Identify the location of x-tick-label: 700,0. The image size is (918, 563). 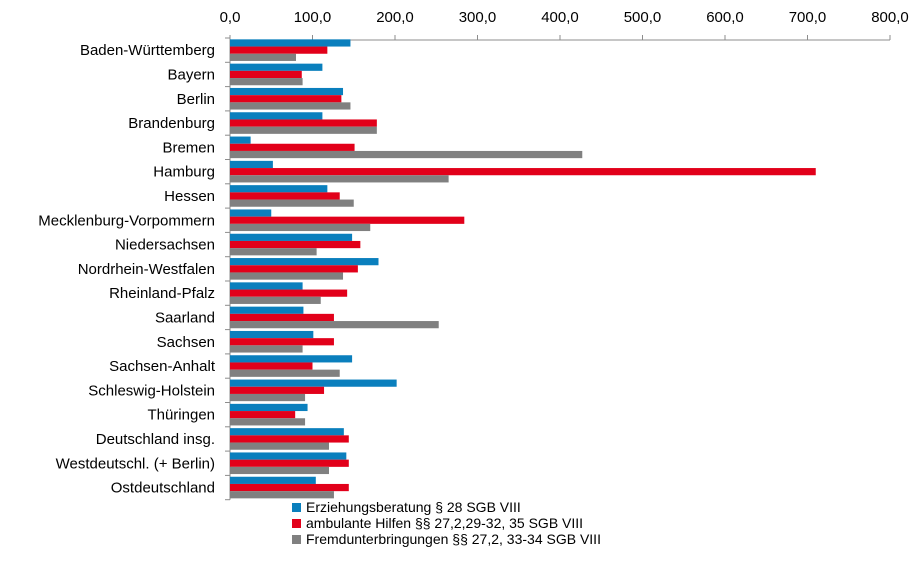
(808, 17).